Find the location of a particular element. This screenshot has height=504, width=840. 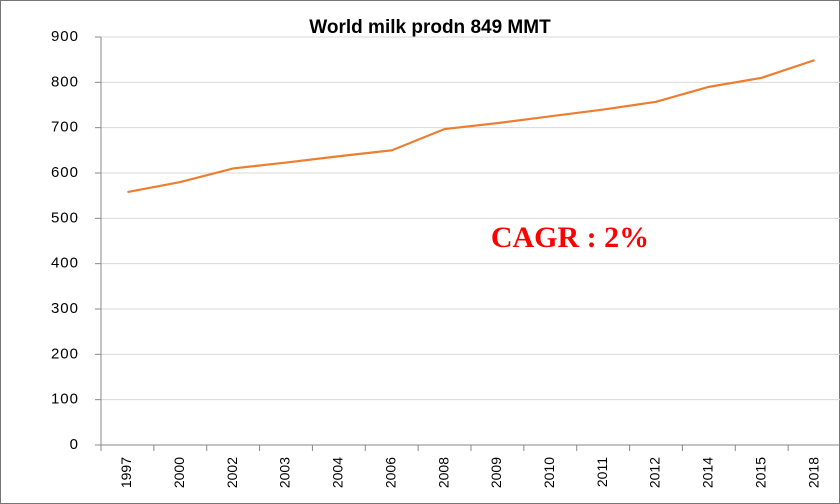

x-tick-label: 2009 is located at coordinates (496, 472).